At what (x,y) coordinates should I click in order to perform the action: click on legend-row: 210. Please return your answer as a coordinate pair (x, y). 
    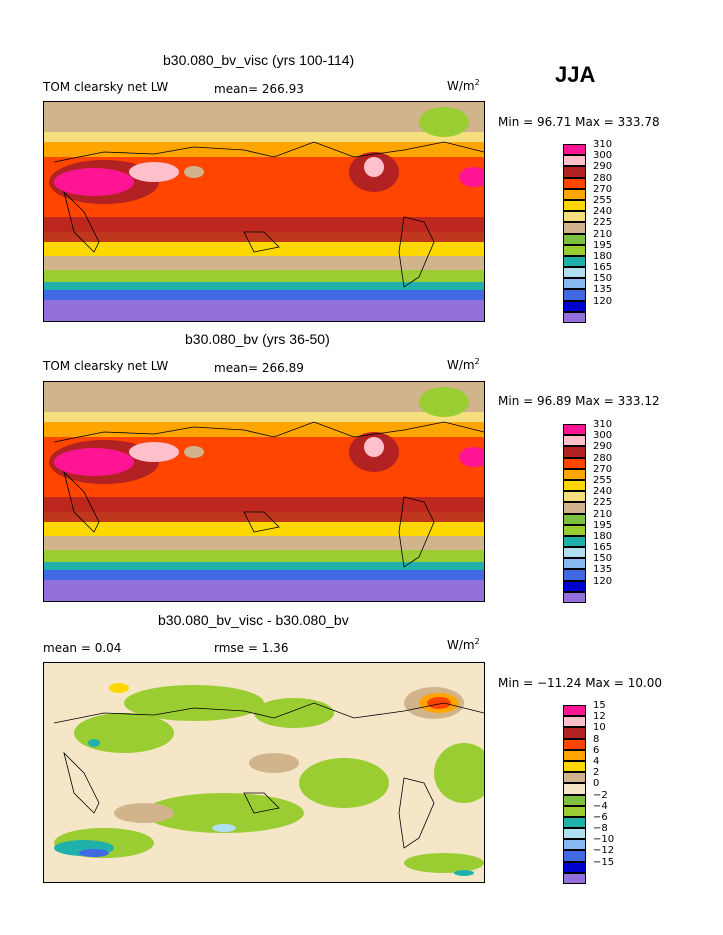
    Looking at the image, I should click on (596, 517).